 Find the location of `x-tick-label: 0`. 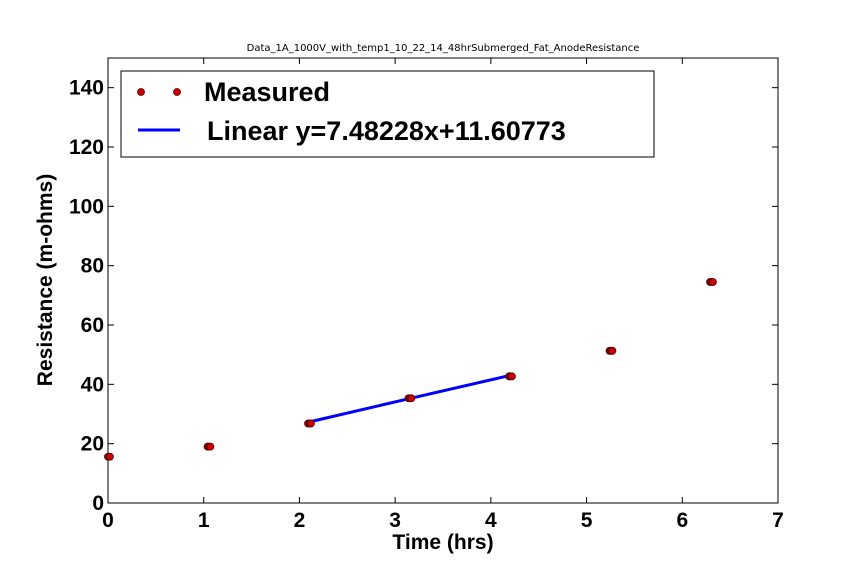

x-tick-label: 0 is located at coordinates (108, 520).